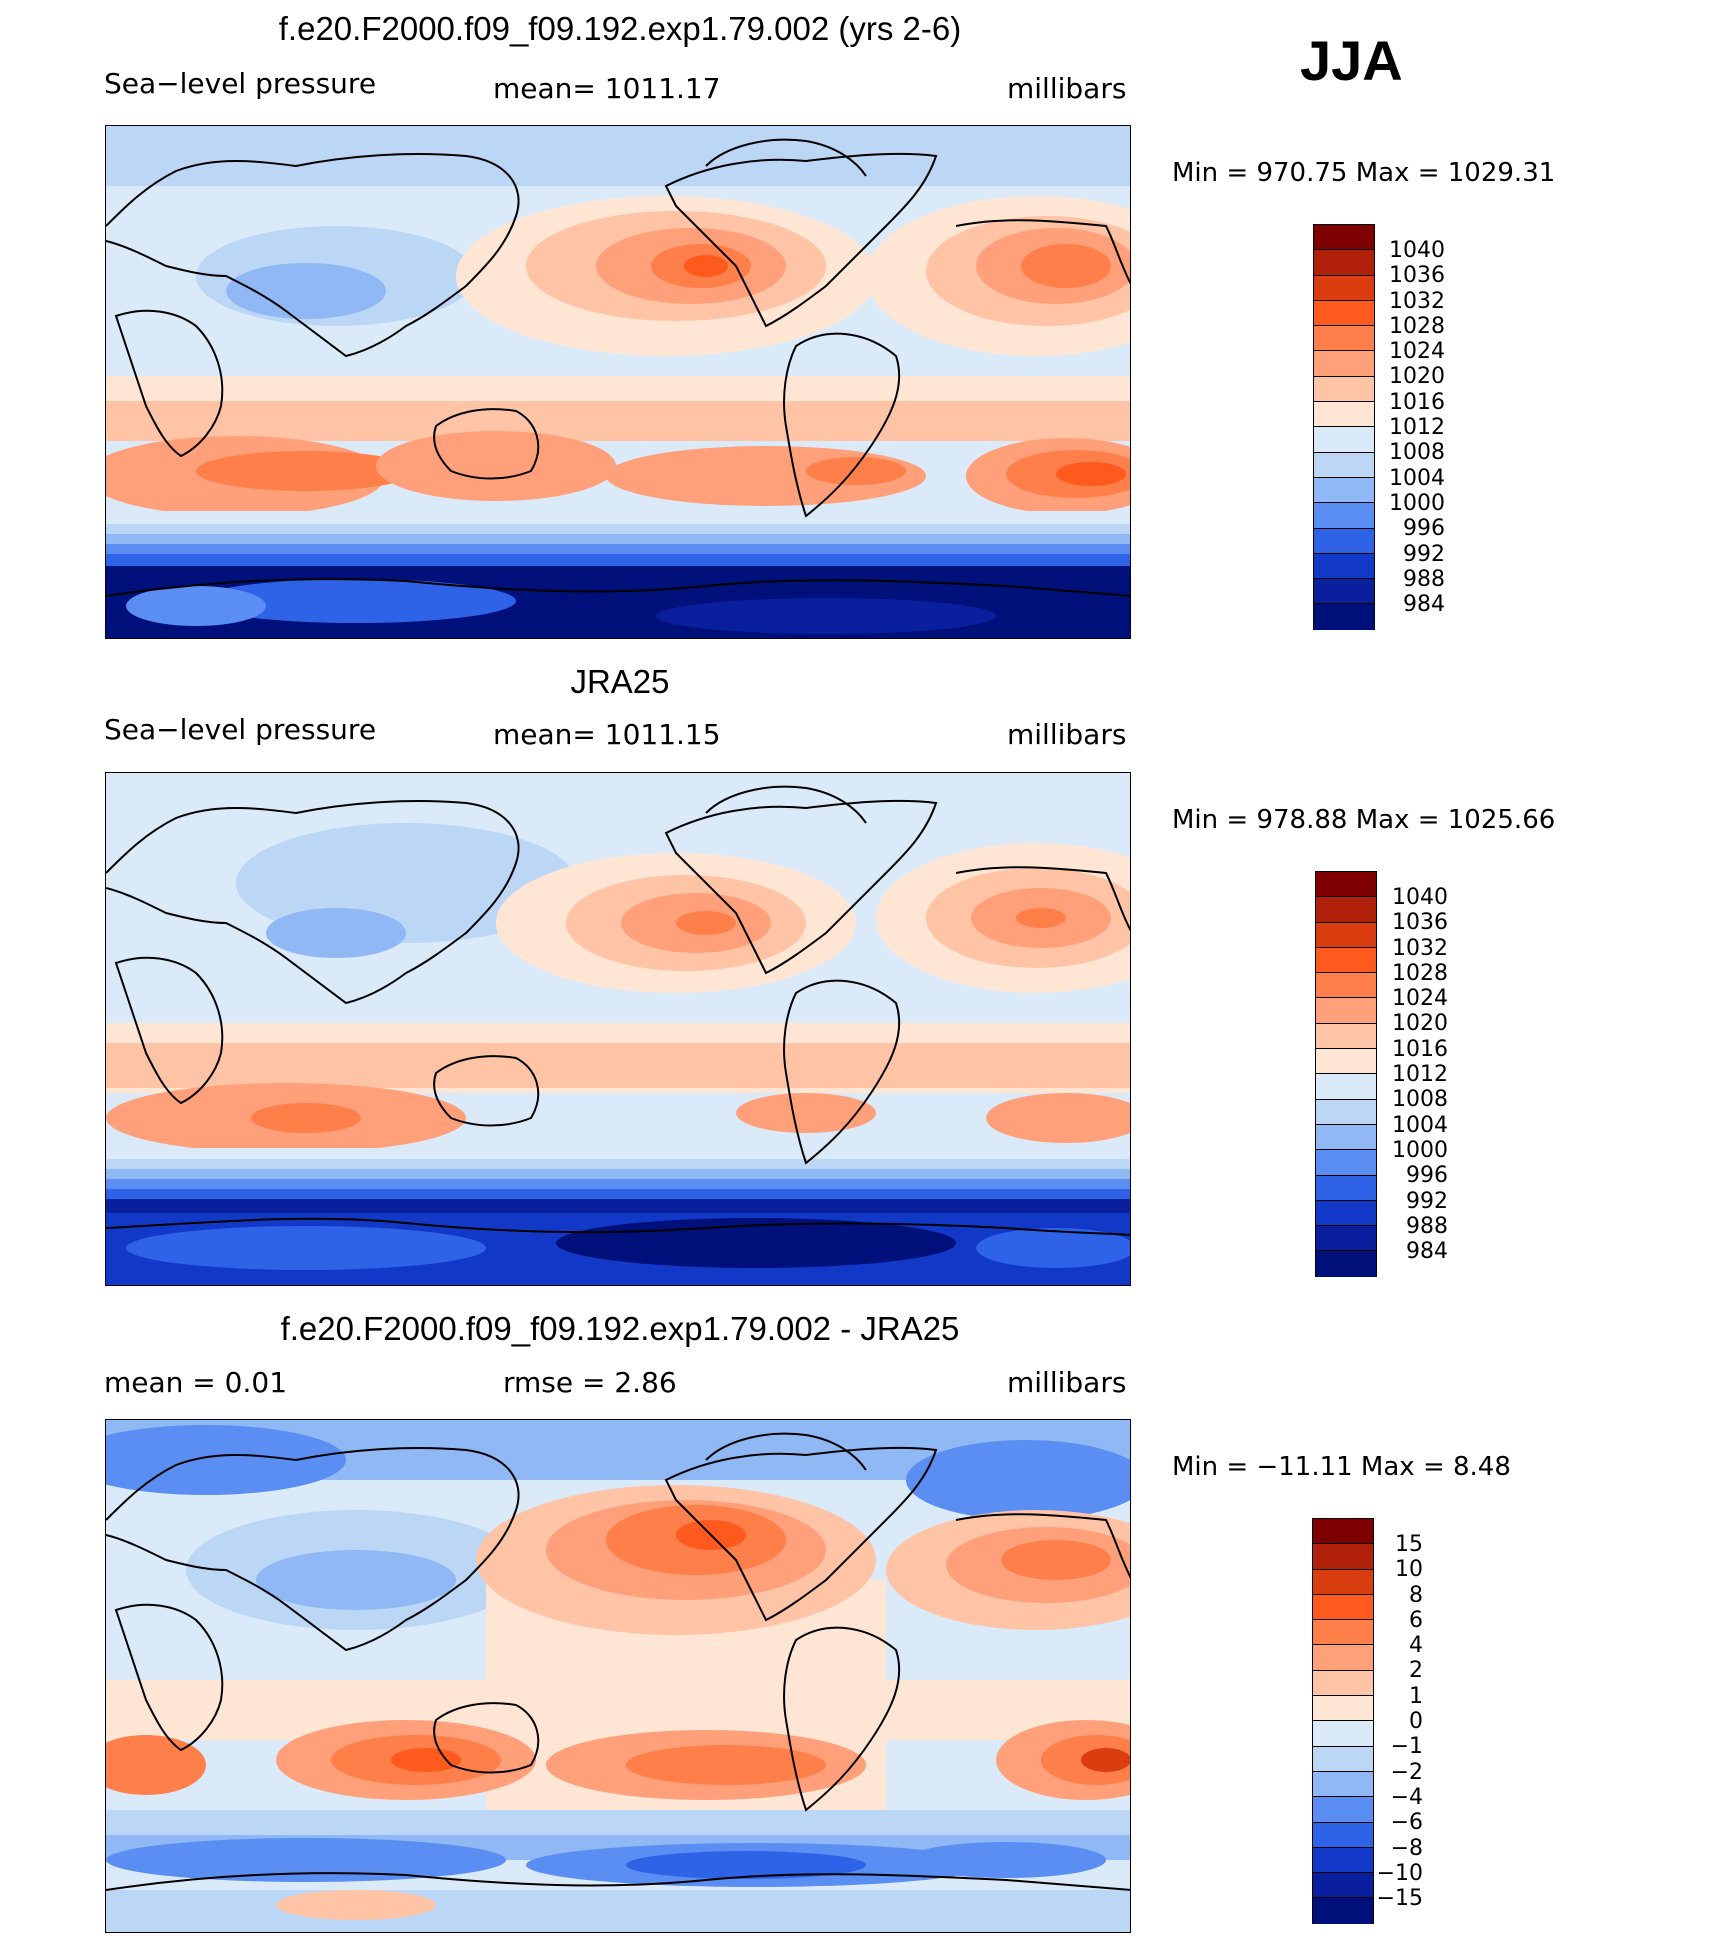  I want to click on colorbar-label: 1024, so click(1417, 352).